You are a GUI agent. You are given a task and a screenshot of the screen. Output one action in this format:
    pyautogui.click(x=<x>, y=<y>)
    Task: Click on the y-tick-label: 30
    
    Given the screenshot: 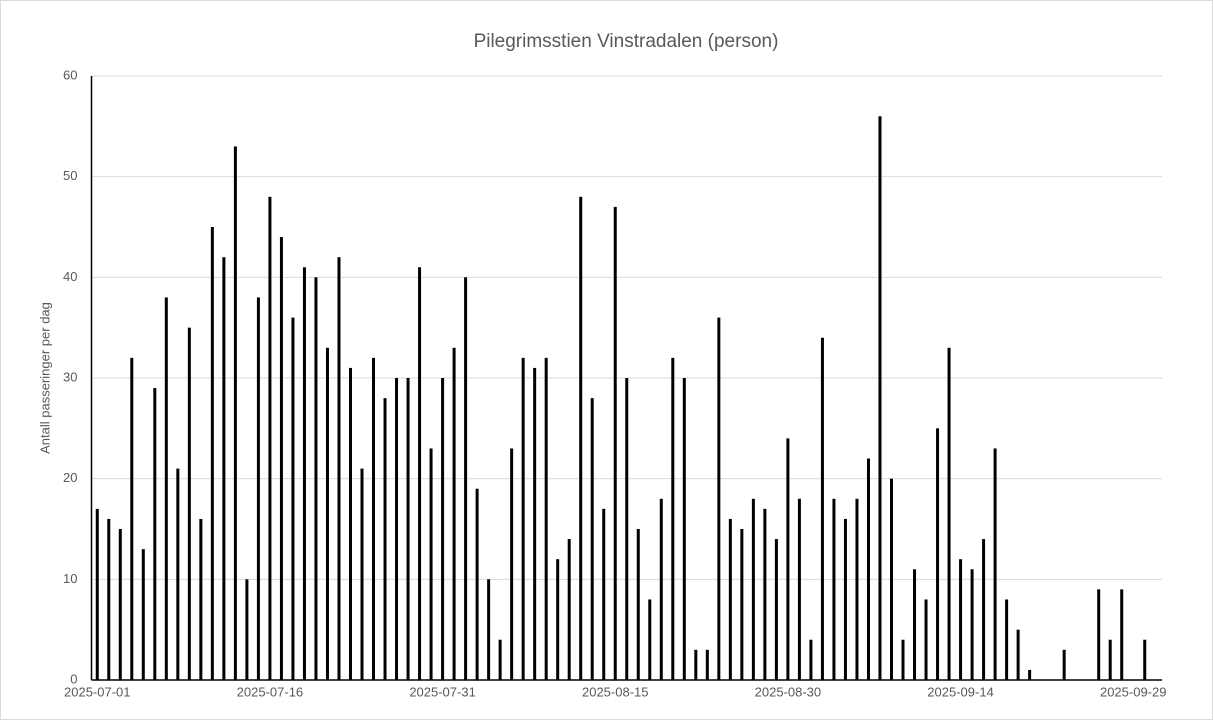 What is the action you would take?
    pyautogui.click(x=70, y=376)
    